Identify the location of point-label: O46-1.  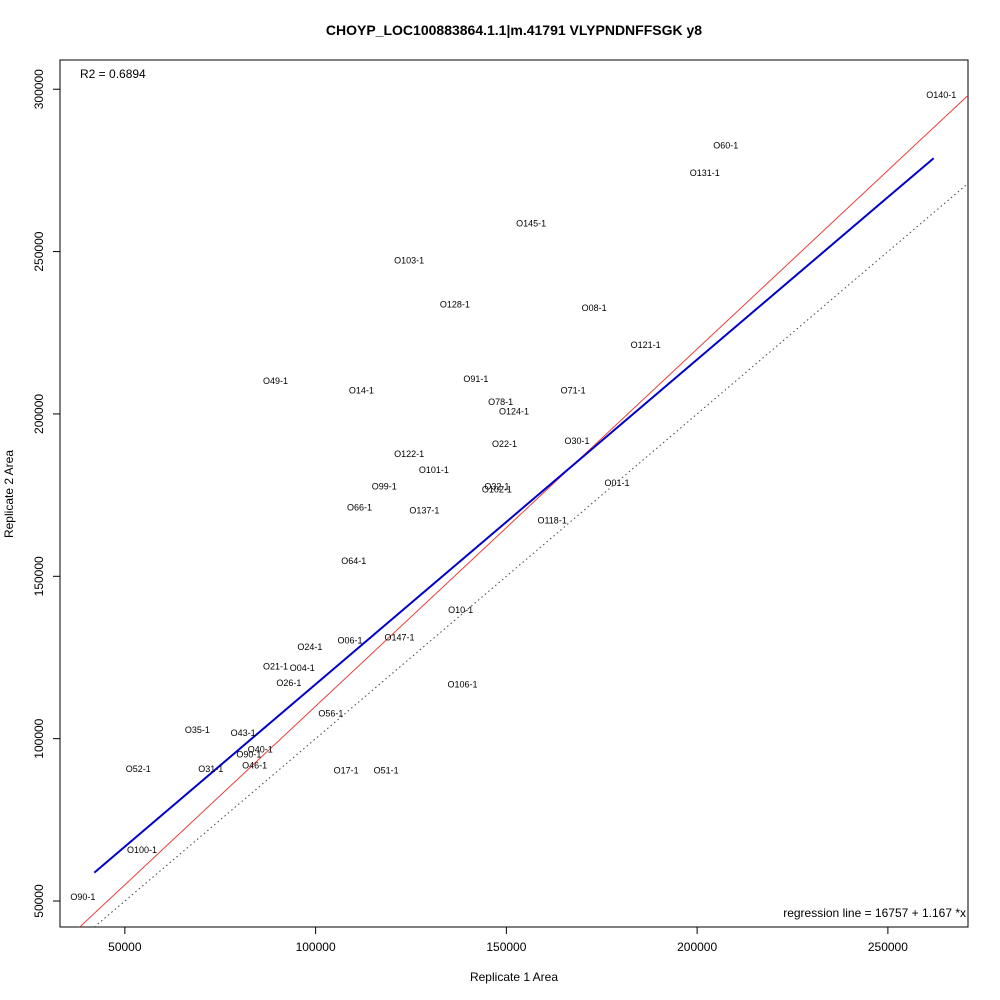
(254, 766).